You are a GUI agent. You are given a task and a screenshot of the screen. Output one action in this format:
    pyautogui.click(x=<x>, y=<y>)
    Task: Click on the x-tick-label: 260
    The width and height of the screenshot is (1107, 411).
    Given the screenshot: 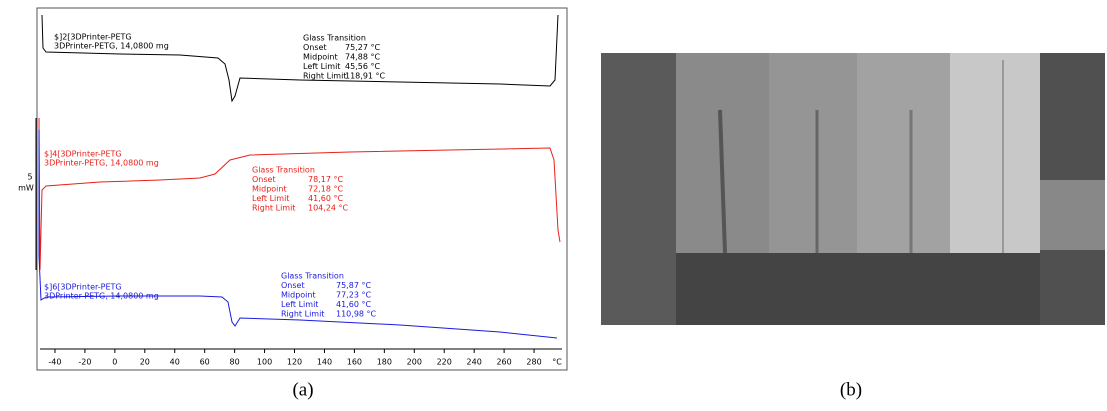 What is the action you would take?
    pyautogui.click(x=503, y=362)
    